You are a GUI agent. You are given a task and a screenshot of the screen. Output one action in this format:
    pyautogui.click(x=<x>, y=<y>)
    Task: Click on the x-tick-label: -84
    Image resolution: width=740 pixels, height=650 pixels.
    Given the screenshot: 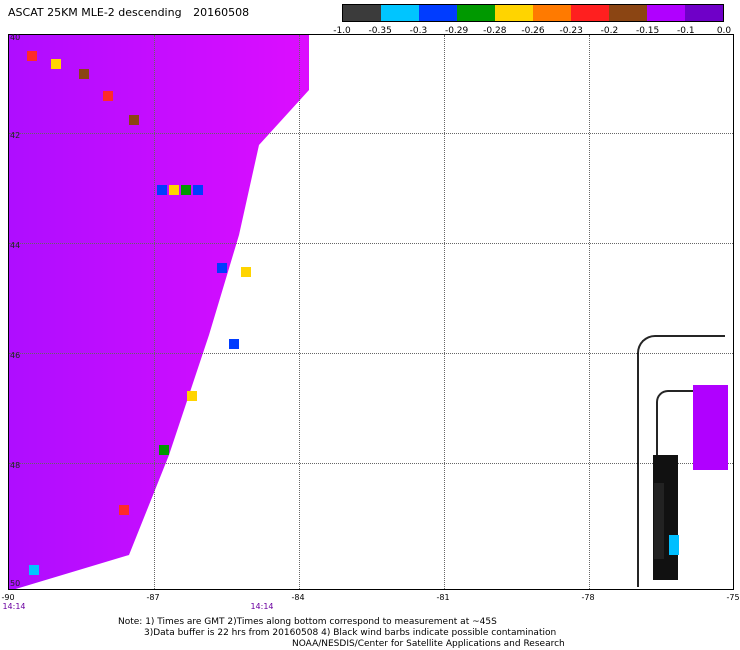 What is the action you would take?
    pyautogui.click(x=298, y=597)
    